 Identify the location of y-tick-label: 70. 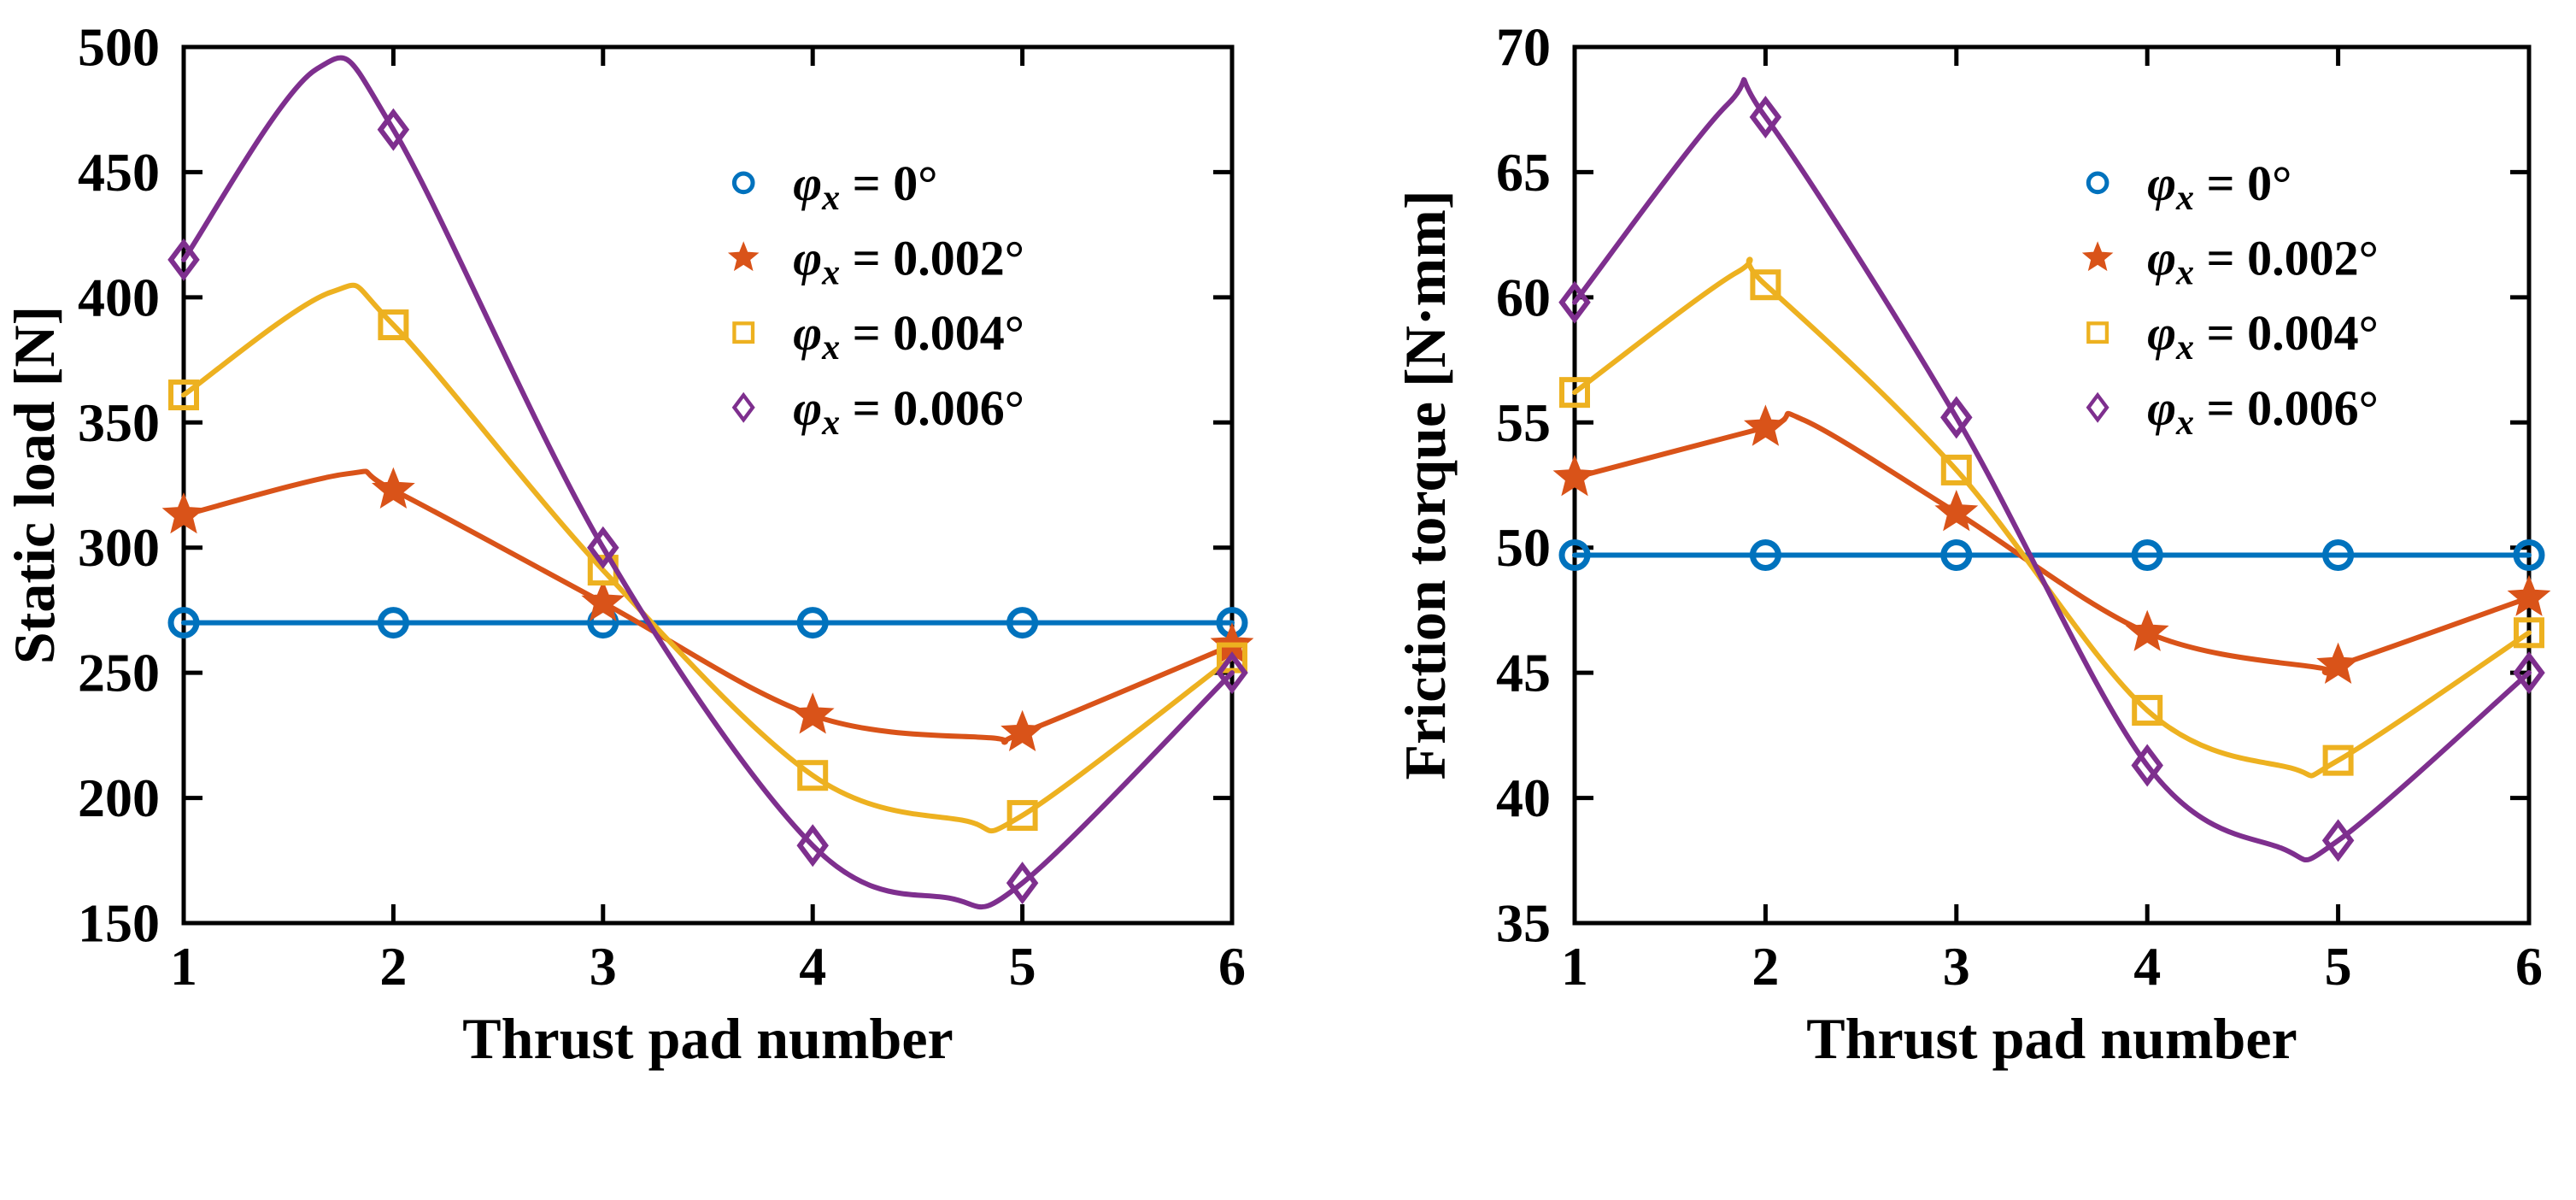
(1523, 47).